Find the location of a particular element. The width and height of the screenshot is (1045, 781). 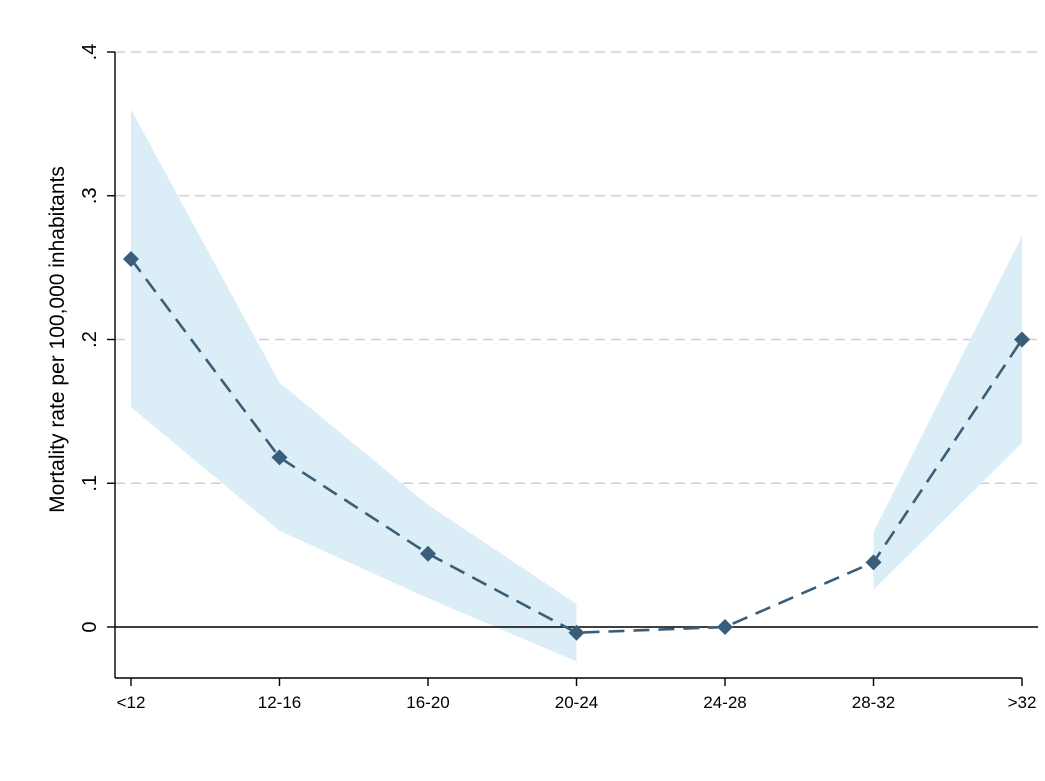

ci-band is located at coordinates (947, 413).